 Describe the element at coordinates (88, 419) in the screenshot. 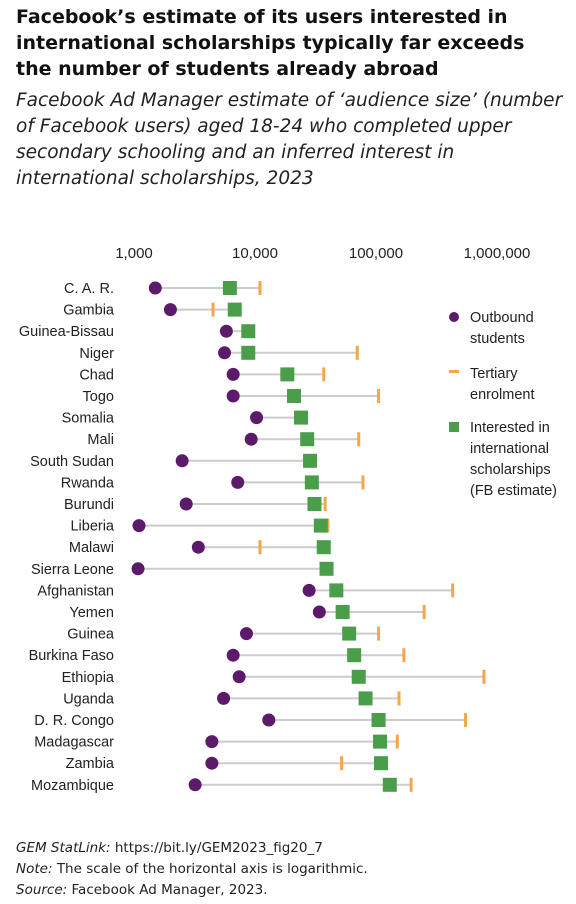

I see `category-label: Somalia` at that location.